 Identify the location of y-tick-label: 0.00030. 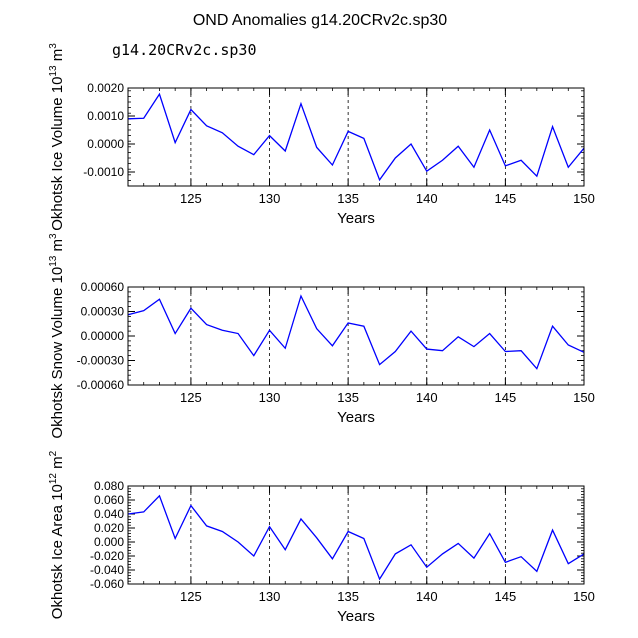
(103, 312).